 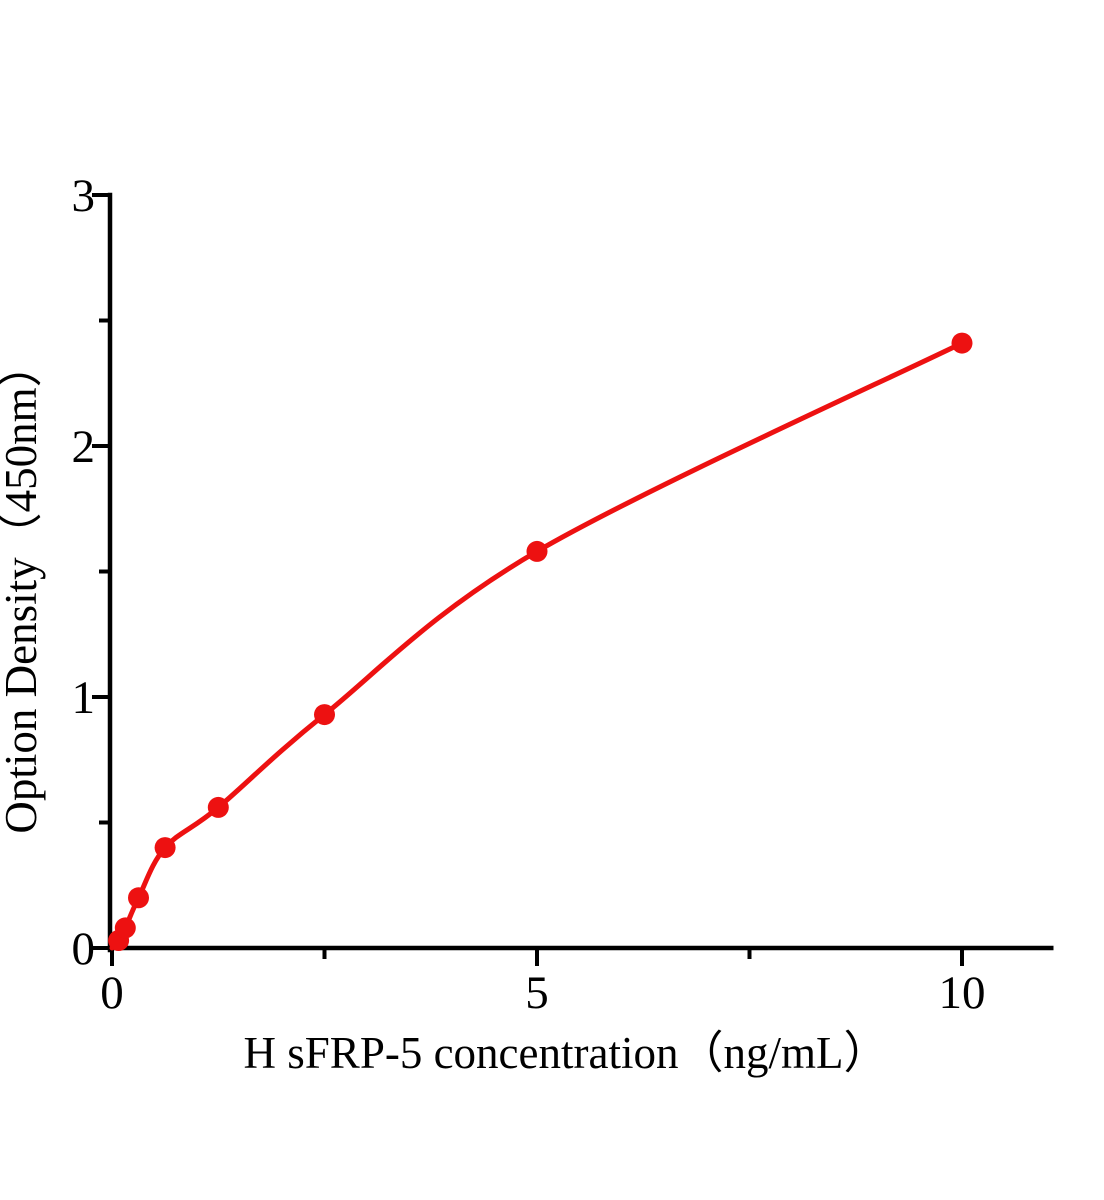 What do you see at coordinates (84, 447) in the screenshot?
I see `y-tick-label: 2` at bounding box center [84, 447].